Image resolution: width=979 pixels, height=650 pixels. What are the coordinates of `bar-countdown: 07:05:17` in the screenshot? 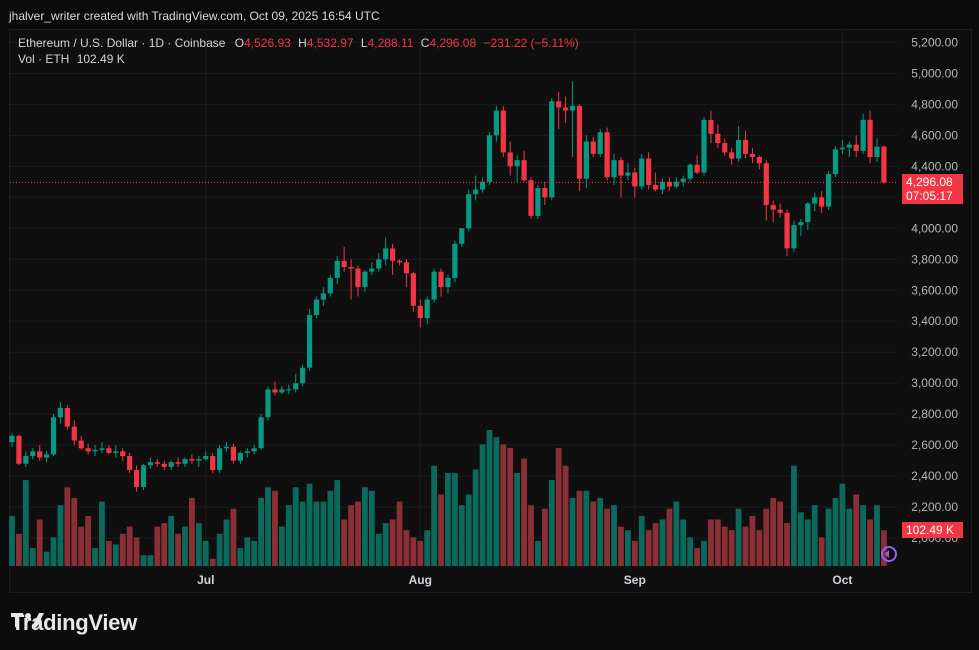 It's located at (929, 196).